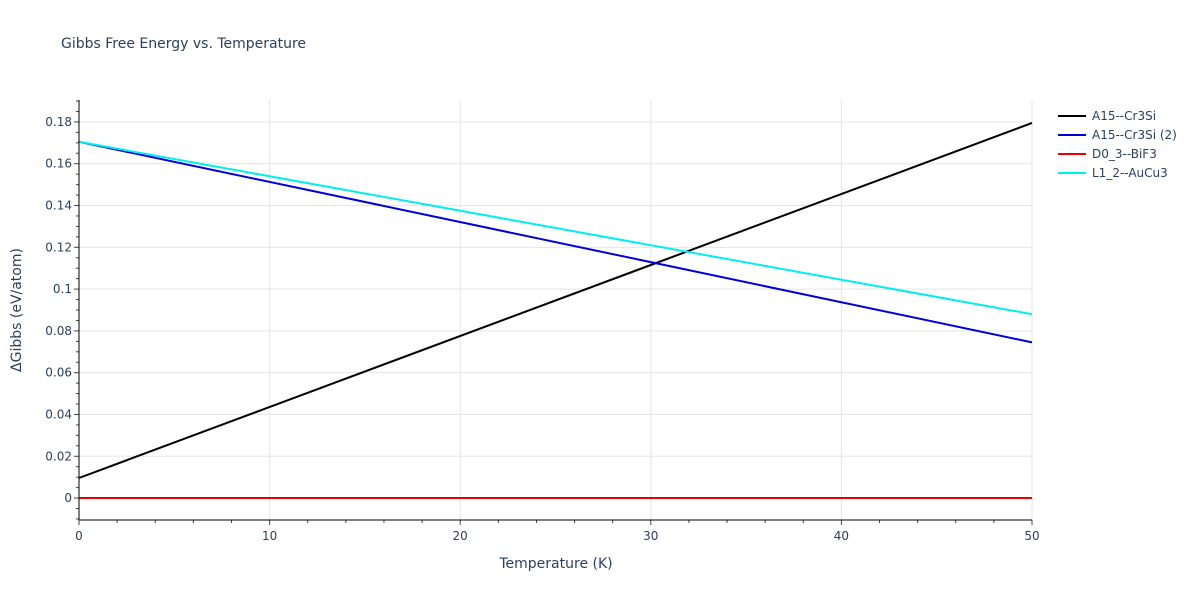  Describe the element at coordinates (58, 122) in the screenshot. I see `y-tick-label: 0.18` at that location.